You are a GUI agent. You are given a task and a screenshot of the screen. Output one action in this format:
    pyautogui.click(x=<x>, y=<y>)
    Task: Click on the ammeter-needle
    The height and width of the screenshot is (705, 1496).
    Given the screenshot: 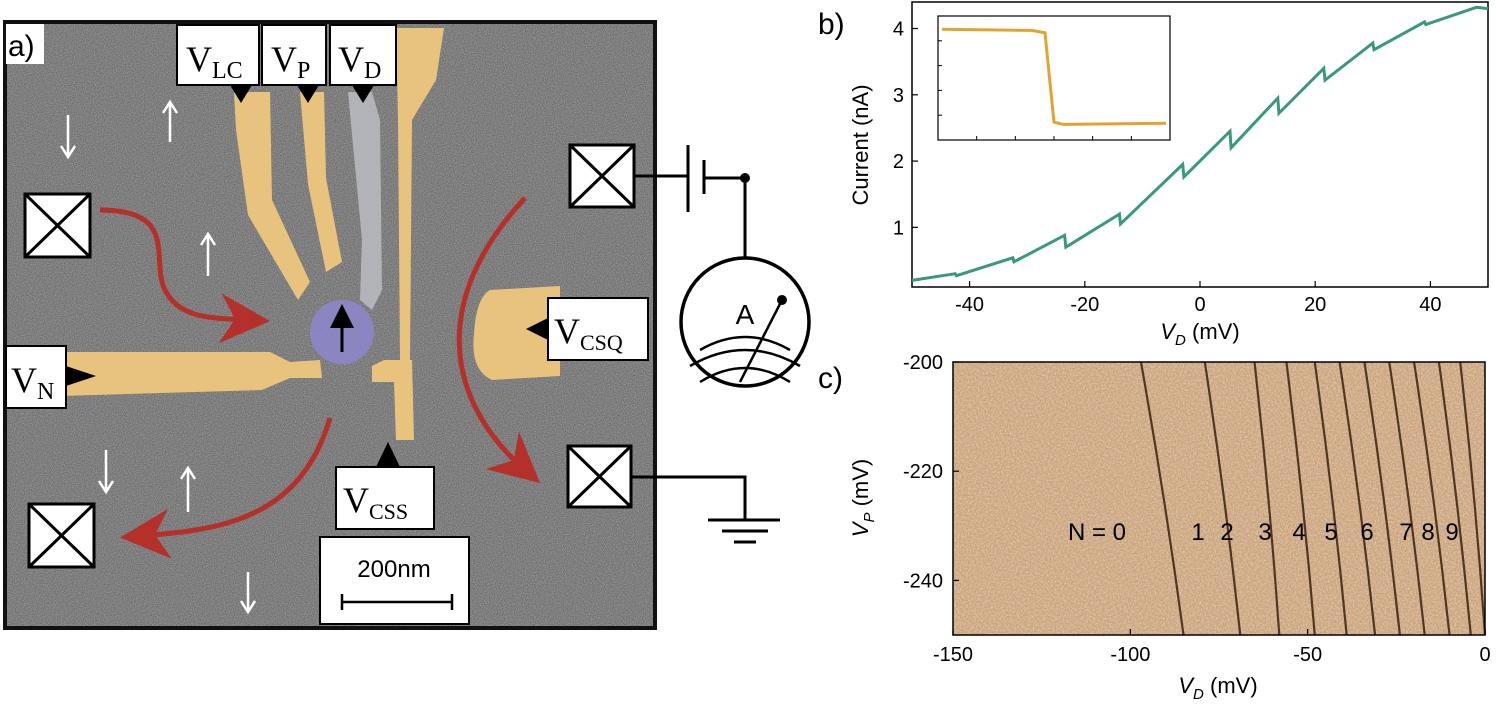 What is the action you would take?
    pyautogui.click(x=761, y=341)
    